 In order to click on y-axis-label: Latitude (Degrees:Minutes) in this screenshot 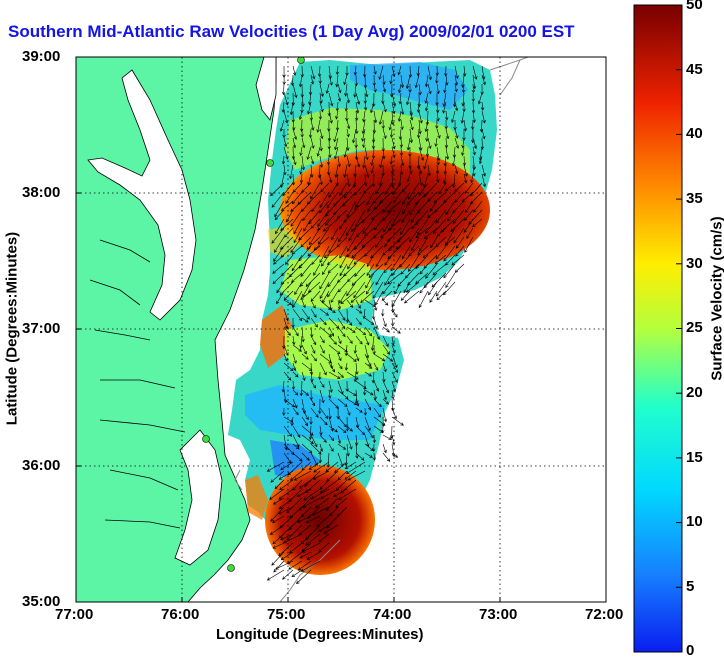, I will do `click(12, 328)`.